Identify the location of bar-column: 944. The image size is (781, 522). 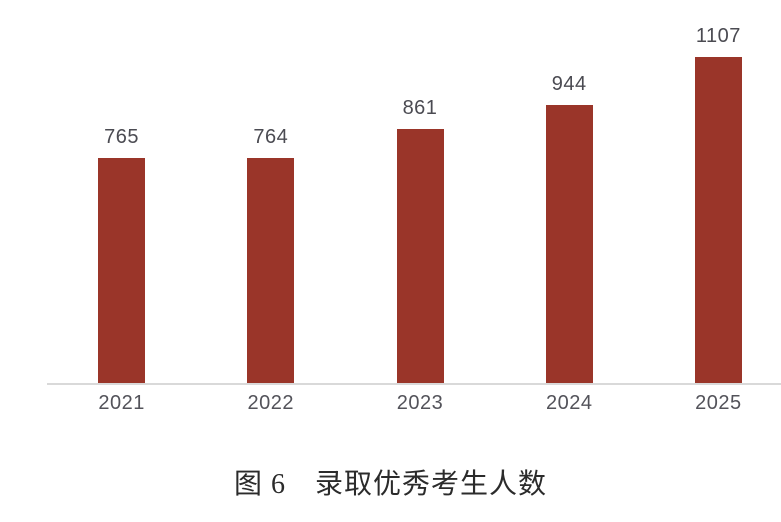
(569, 228).